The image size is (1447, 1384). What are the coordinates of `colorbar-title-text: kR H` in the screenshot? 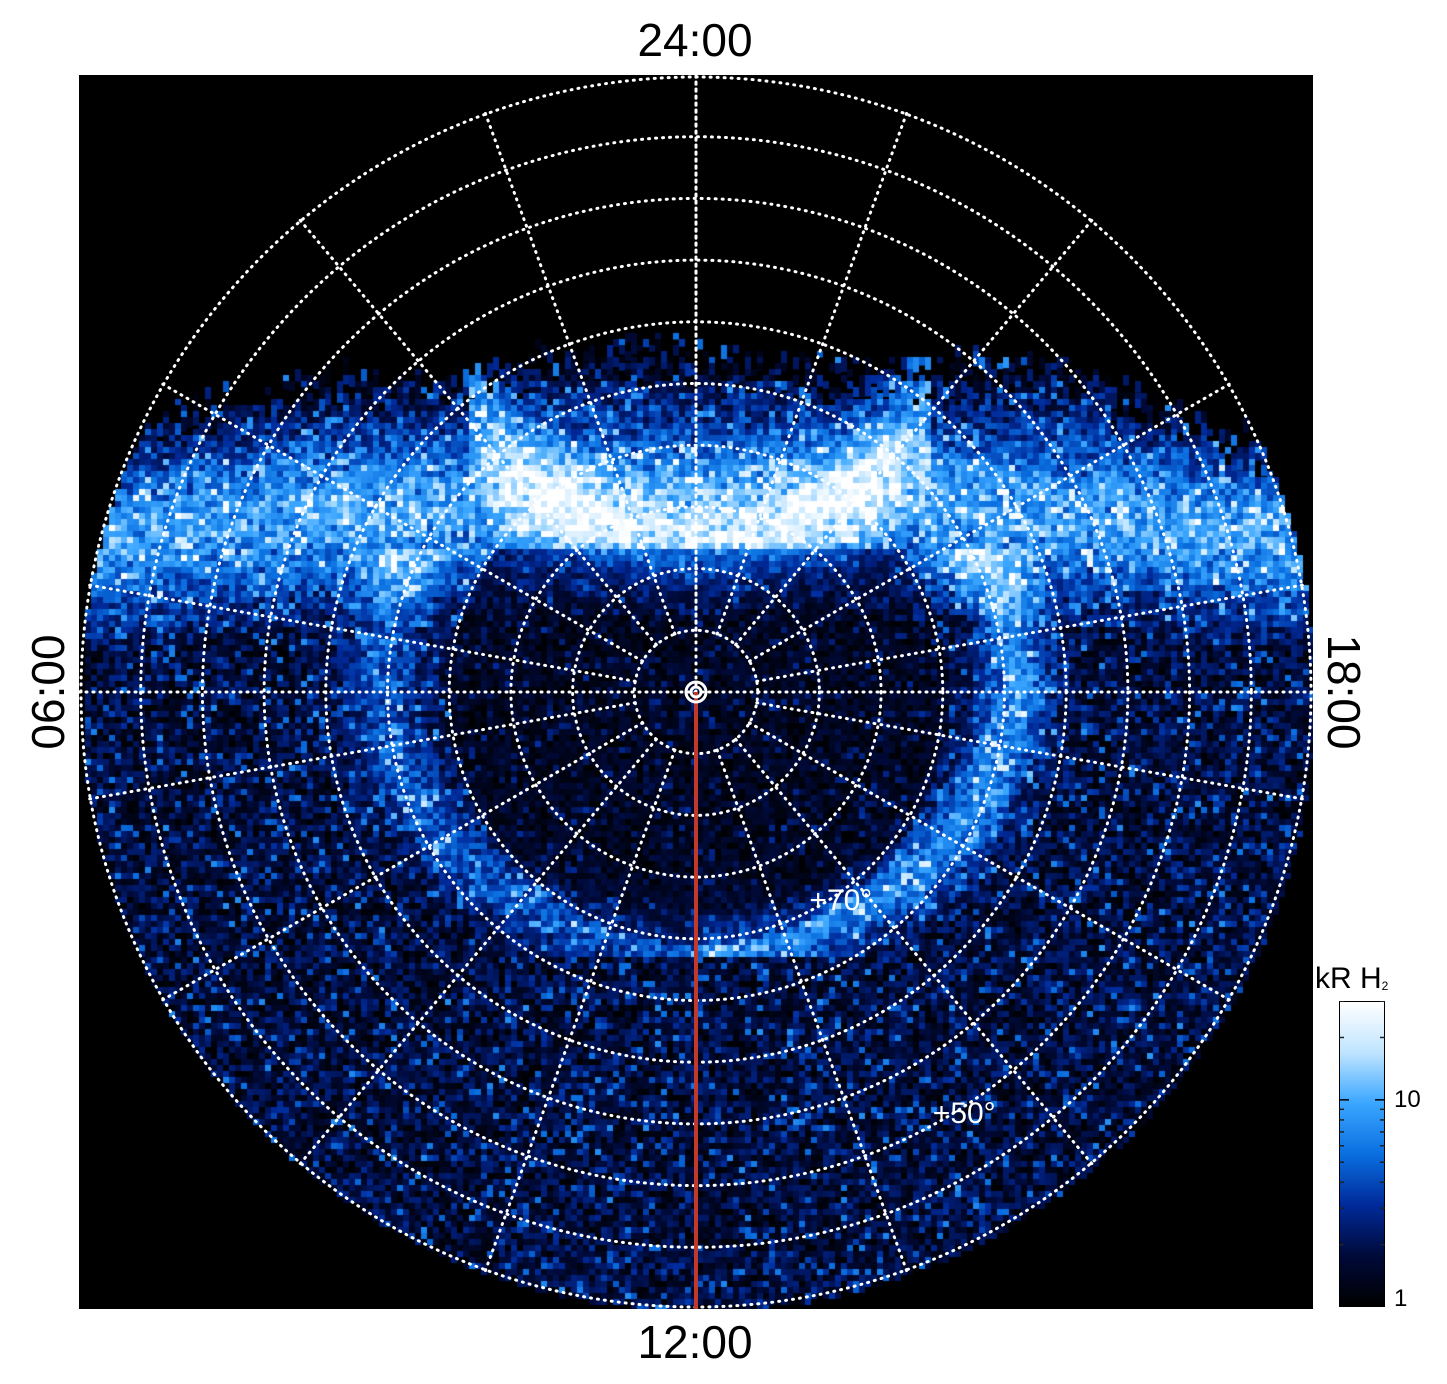 It's located at (1348, 978).